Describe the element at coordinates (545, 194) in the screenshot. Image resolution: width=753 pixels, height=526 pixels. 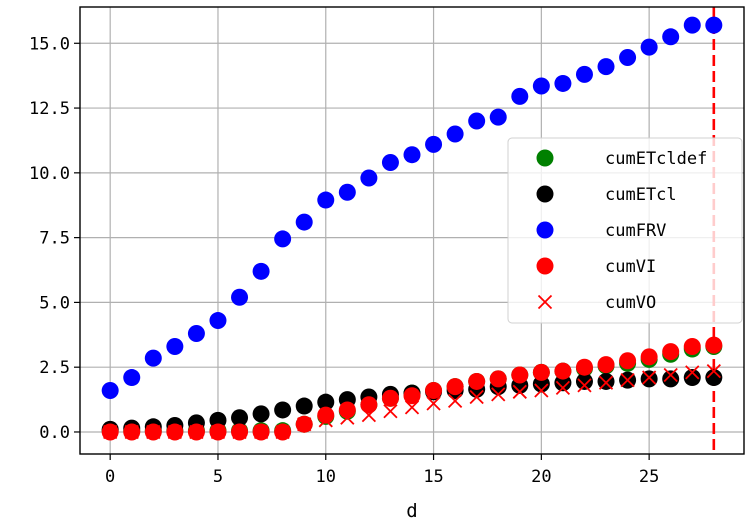
I see `legend-marker-cumETcl` at that location.